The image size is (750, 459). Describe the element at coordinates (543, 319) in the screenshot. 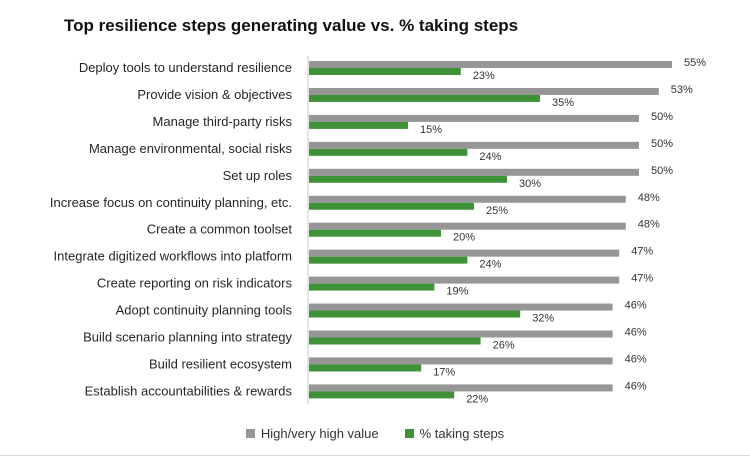

I see `data-label-taking-steps: 32%` at that location.